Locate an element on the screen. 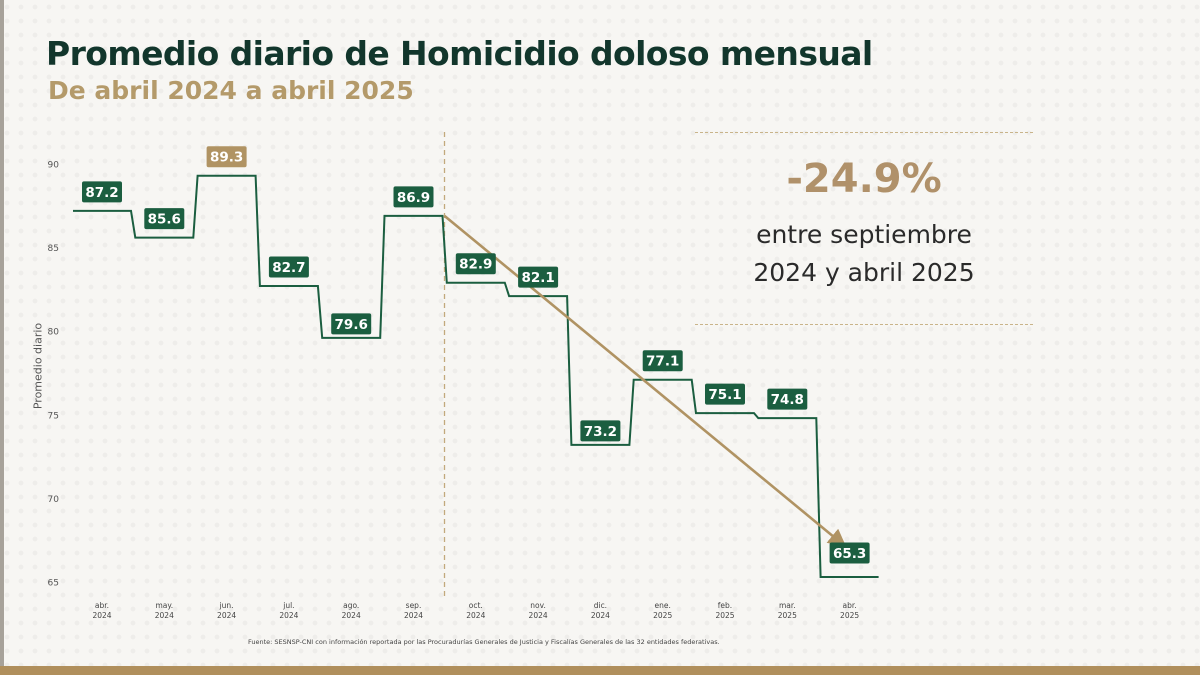 The height and width of the screenshot is (675, 1200). x-tick-label: nov. 2024 is located at coordinates (538, 610).